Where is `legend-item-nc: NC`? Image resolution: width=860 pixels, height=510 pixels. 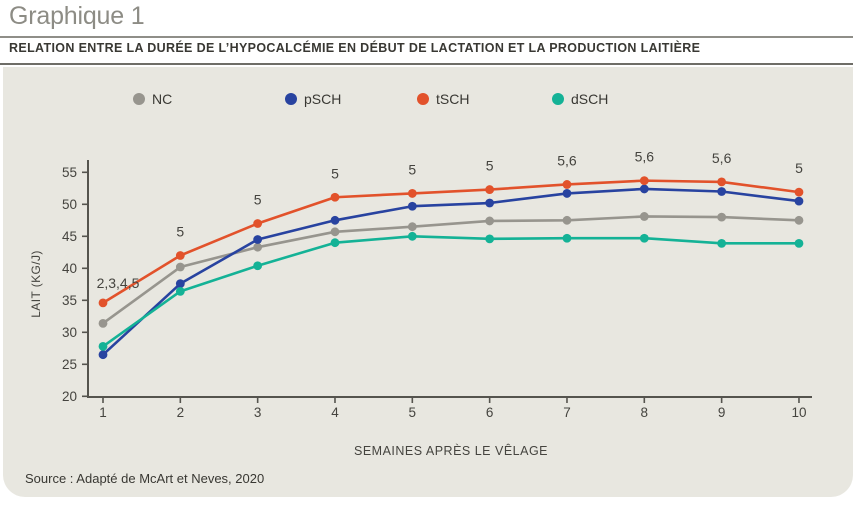
legend-item-nc: NC is located at coordinates (152, 99).